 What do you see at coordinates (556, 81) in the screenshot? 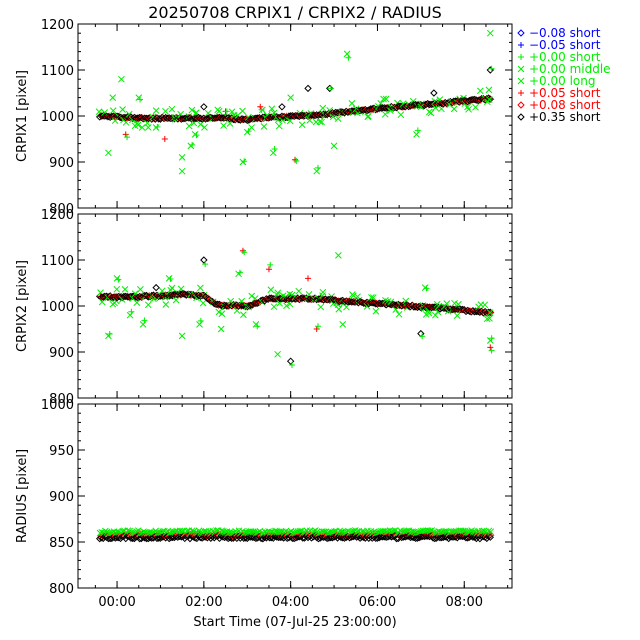
I see `legend-entry: +0.00 long` at bounding box center [556, 81].